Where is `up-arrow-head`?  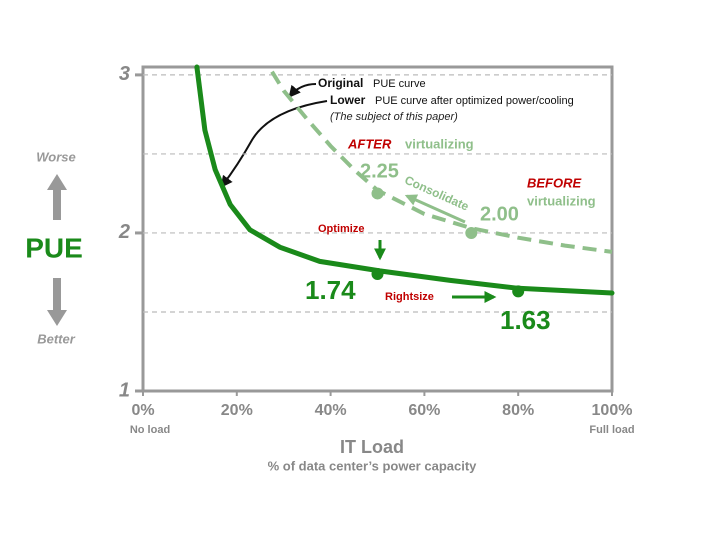
up-arrow-head is located at coordinates (57, 182).